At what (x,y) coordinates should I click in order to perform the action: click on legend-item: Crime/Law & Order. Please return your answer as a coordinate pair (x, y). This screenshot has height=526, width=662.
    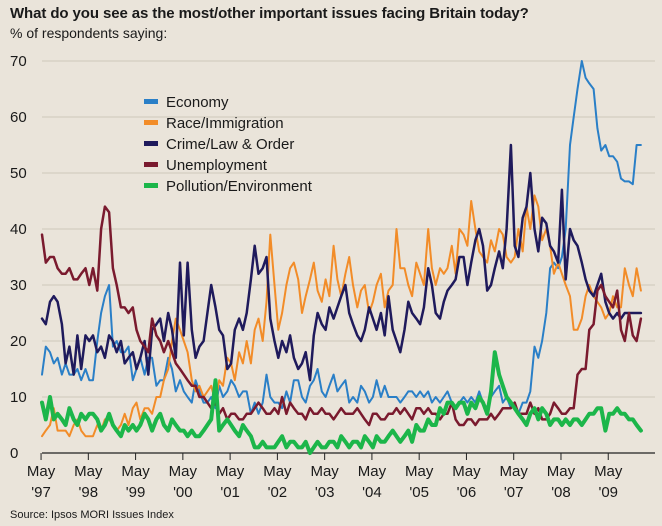
    Looking at the image, I should click on (219, 144).